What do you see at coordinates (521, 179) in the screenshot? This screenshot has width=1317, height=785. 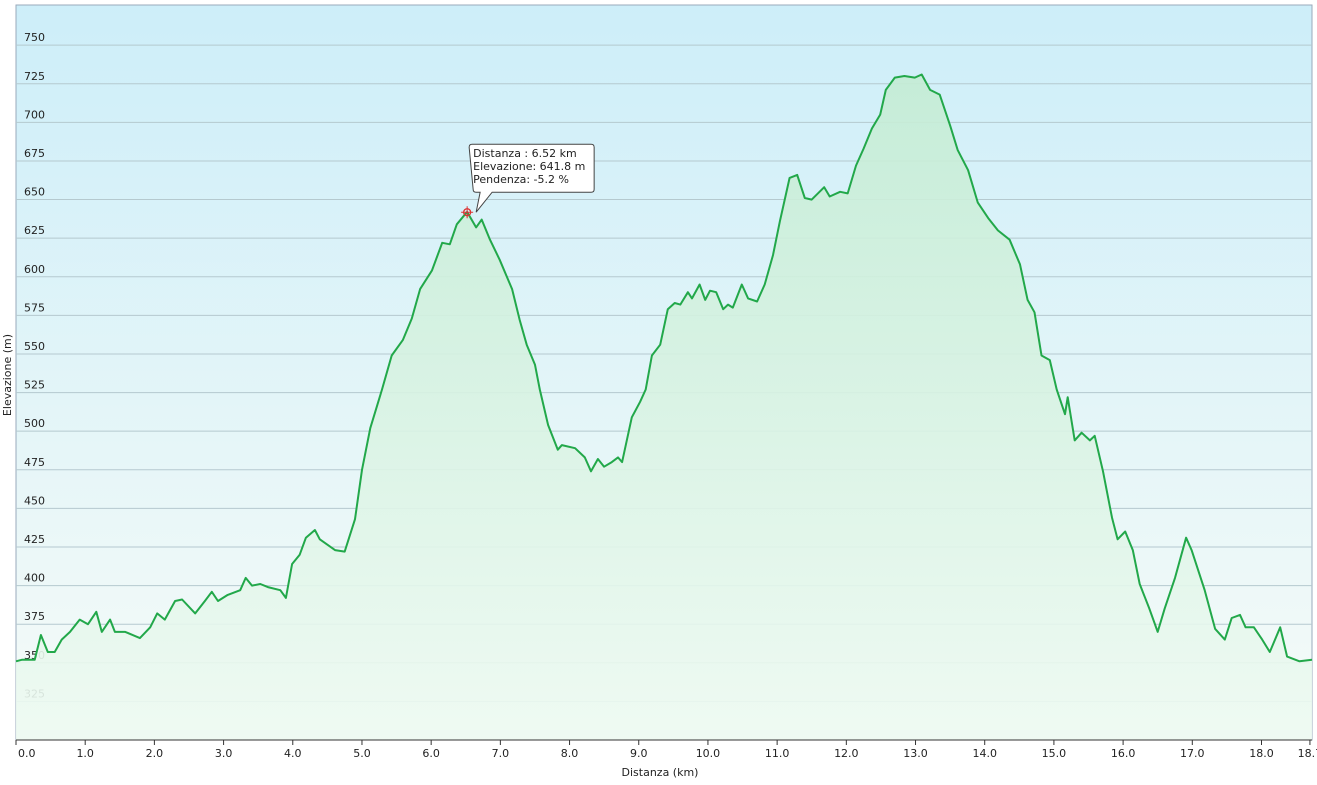 I see `tooltip-line: Pendenza: -5.2 %` at bounding box center [521, 179].